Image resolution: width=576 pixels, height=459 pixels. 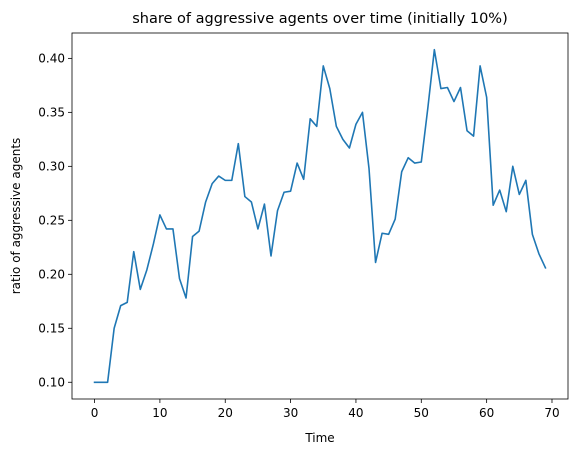 What do you see at coordinates (421, 413) in the screenshot?
I see `x-tick-label: 50` at bounding box center [421, 413].